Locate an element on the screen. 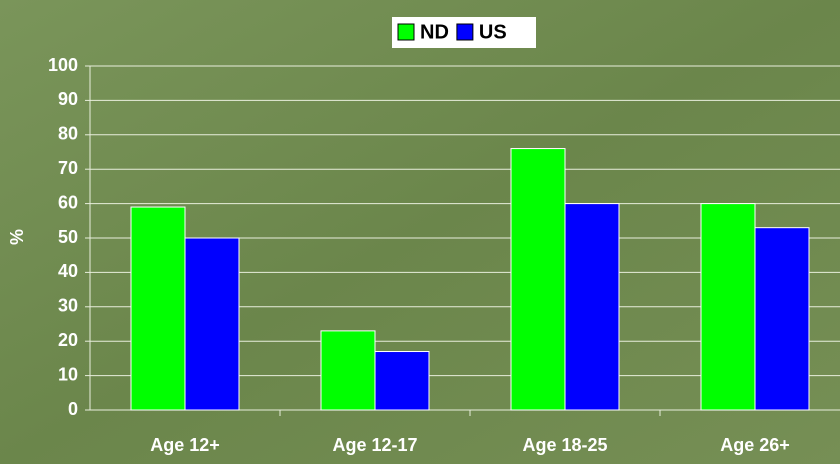  y-tick-label: 10 is located at coordinates (68, 374).